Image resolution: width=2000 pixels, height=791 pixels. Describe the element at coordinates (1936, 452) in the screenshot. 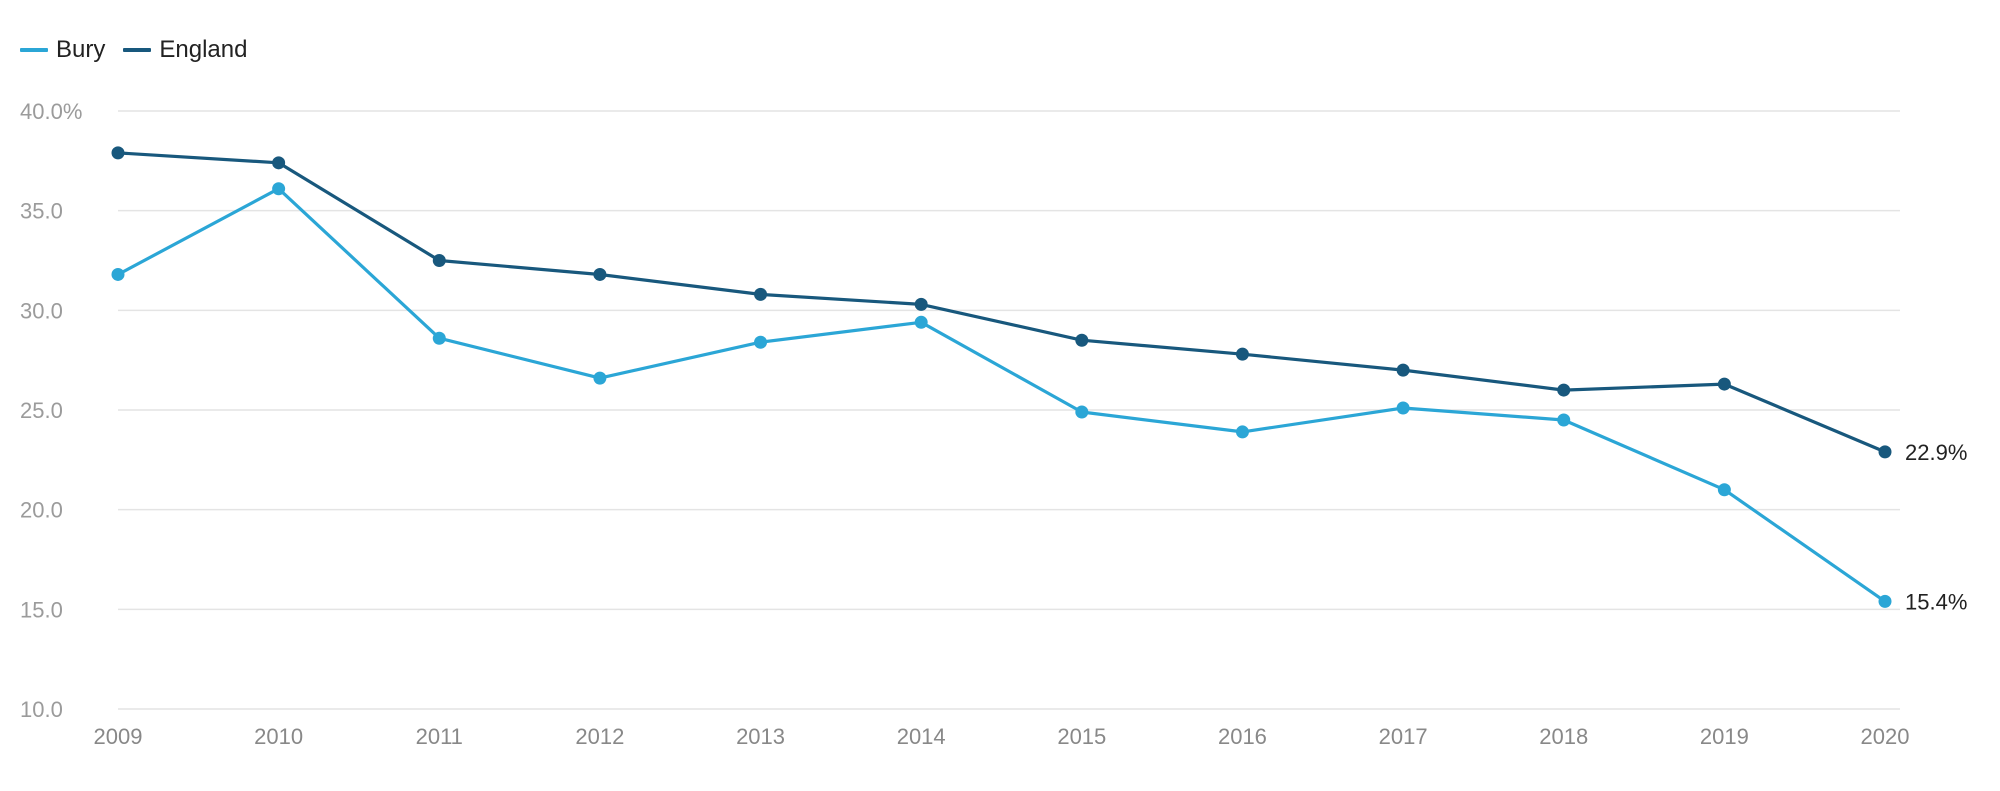

I see `end-label-england: 22.9%` at that location.